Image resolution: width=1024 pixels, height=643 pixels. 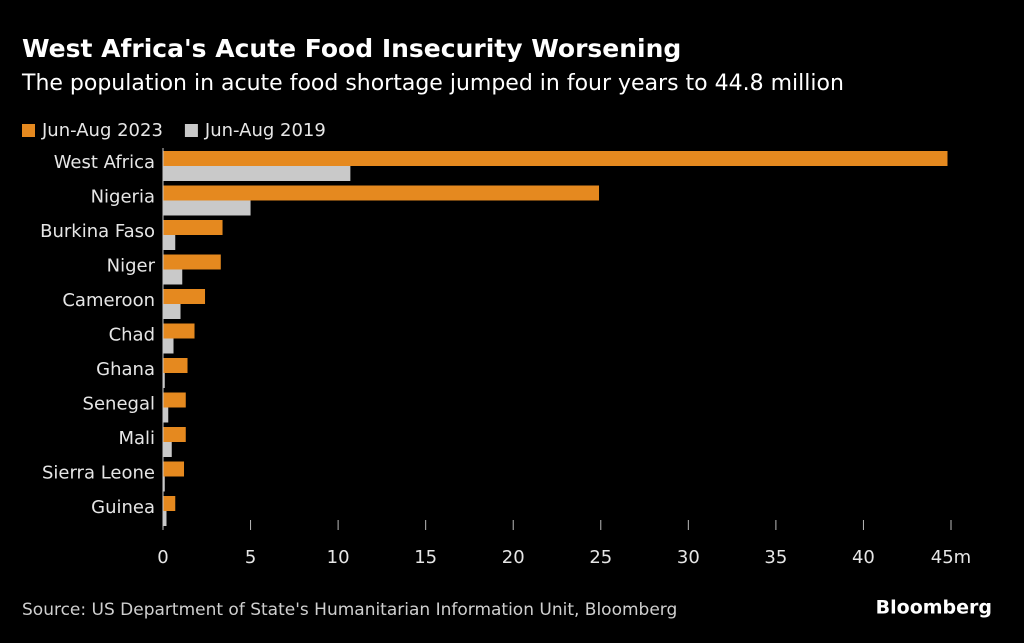 I want to click on y-tick-label: Senegal, so click(x=119, y=404).